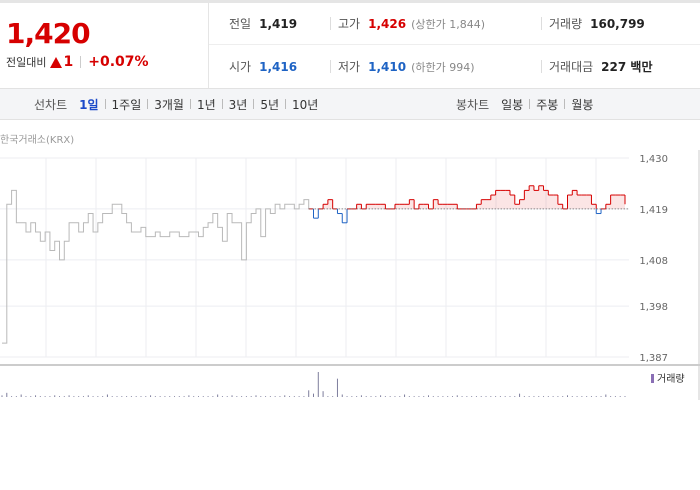 The width and height of the screenshot is (700, 490). I want to click on stat-sub: (상한가 1,844), so click(448, 24).